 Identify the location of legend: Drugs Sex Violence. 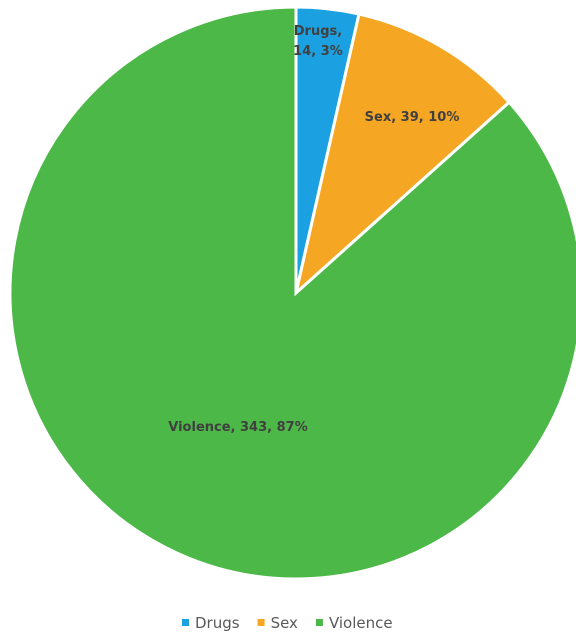
(287, 623).